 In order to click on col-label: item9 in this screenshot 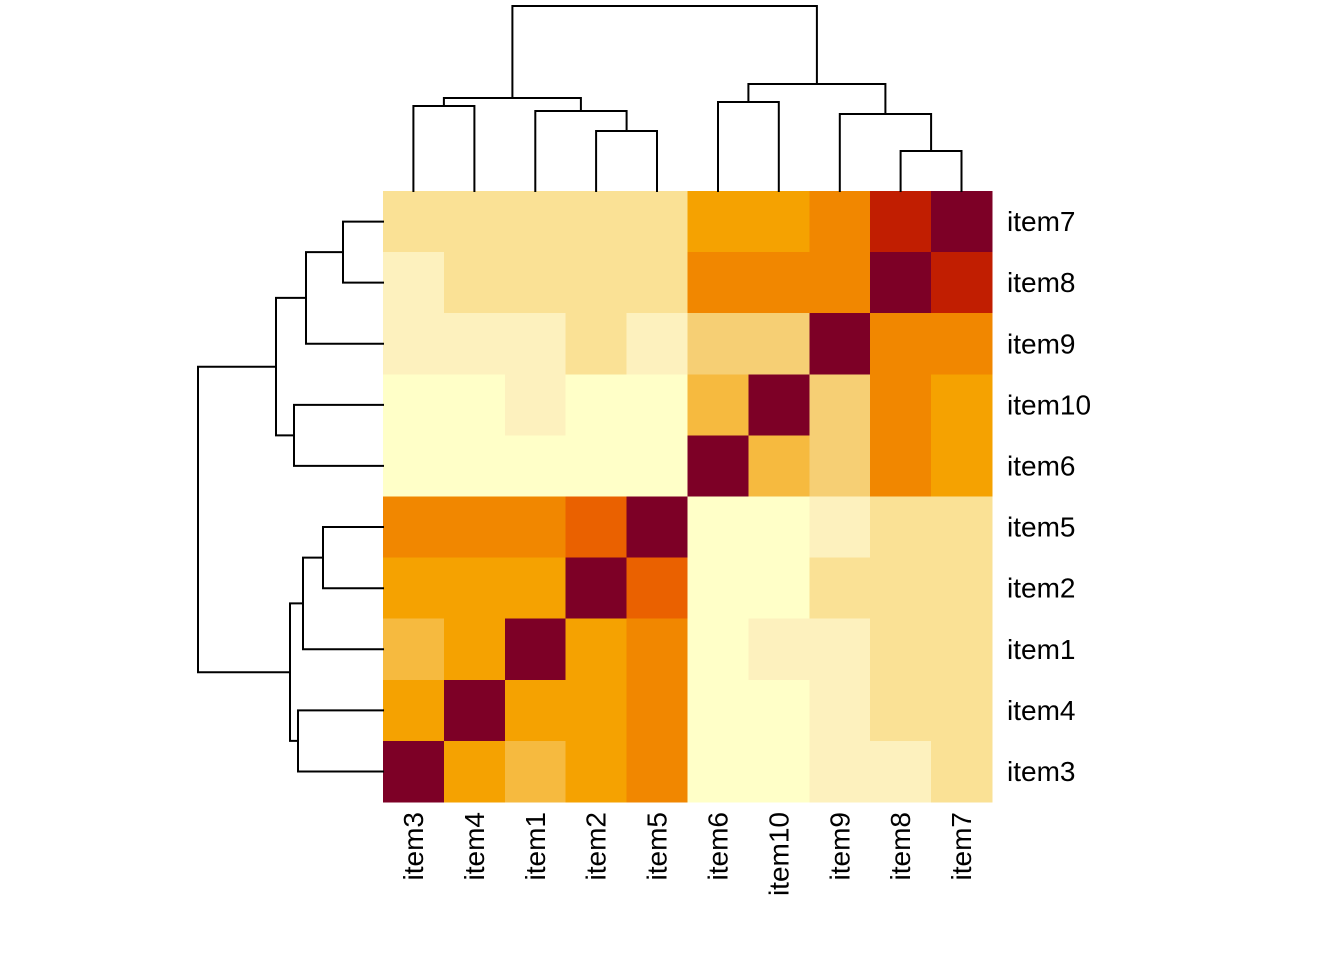, I will do `click(839, 846)`.